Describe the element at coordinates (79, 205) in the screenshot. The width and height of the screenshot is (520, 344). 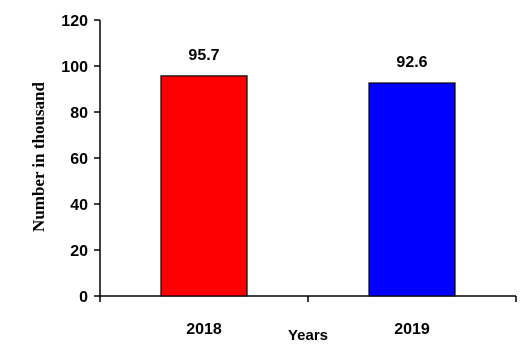
I see `y-tick-label: 40` at that location.